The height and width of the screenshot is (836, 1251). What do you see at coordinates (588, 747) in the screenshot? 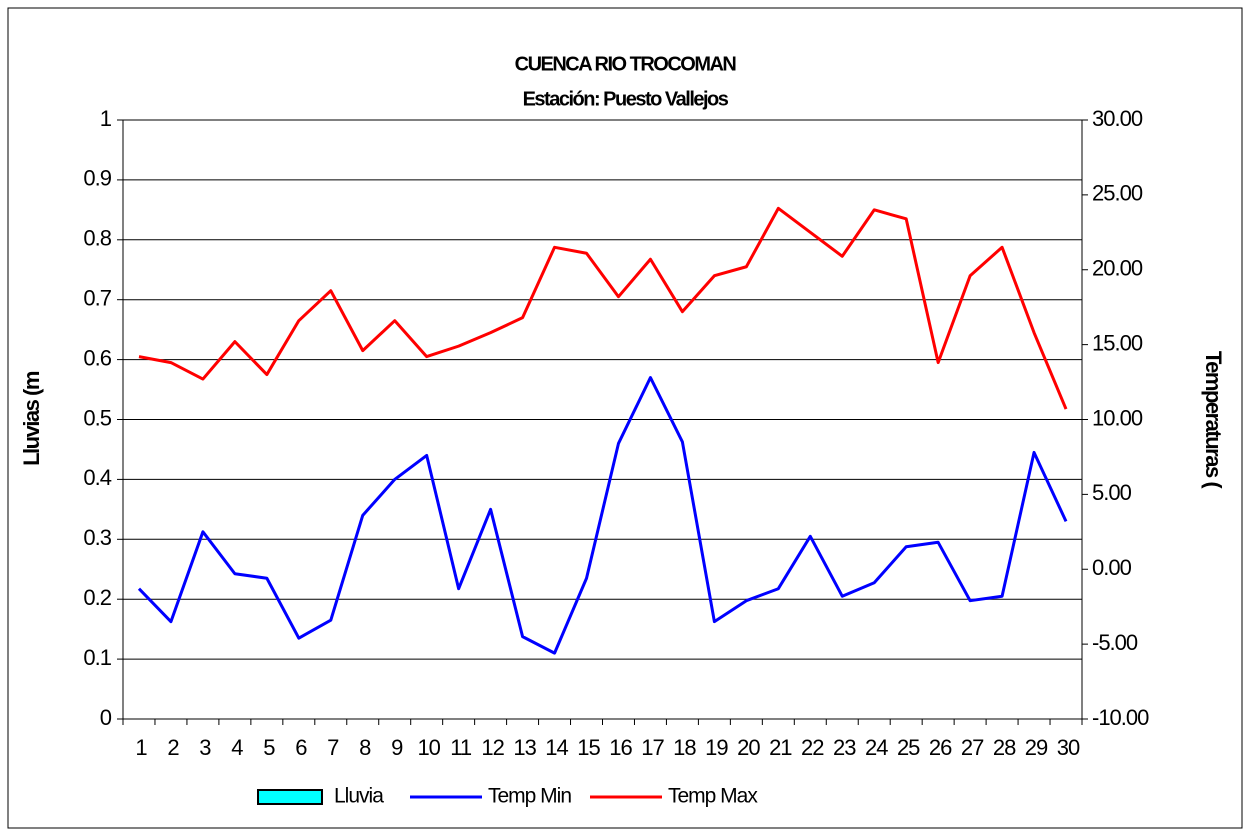
I see `x-tick-label: 15` at bounding box center [588, 747].